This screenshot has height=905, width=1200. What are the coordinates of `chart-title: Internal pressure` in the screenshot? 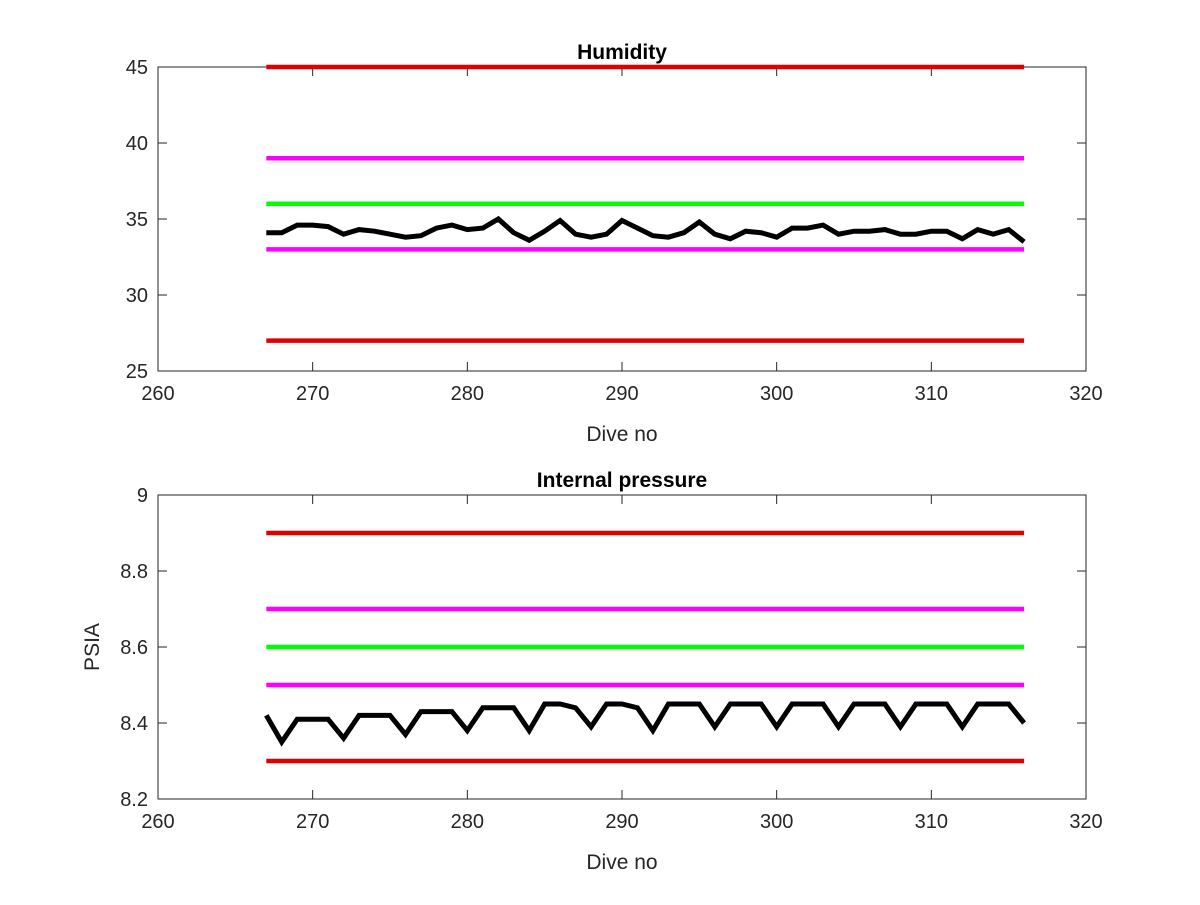 It's located at (622, 480).